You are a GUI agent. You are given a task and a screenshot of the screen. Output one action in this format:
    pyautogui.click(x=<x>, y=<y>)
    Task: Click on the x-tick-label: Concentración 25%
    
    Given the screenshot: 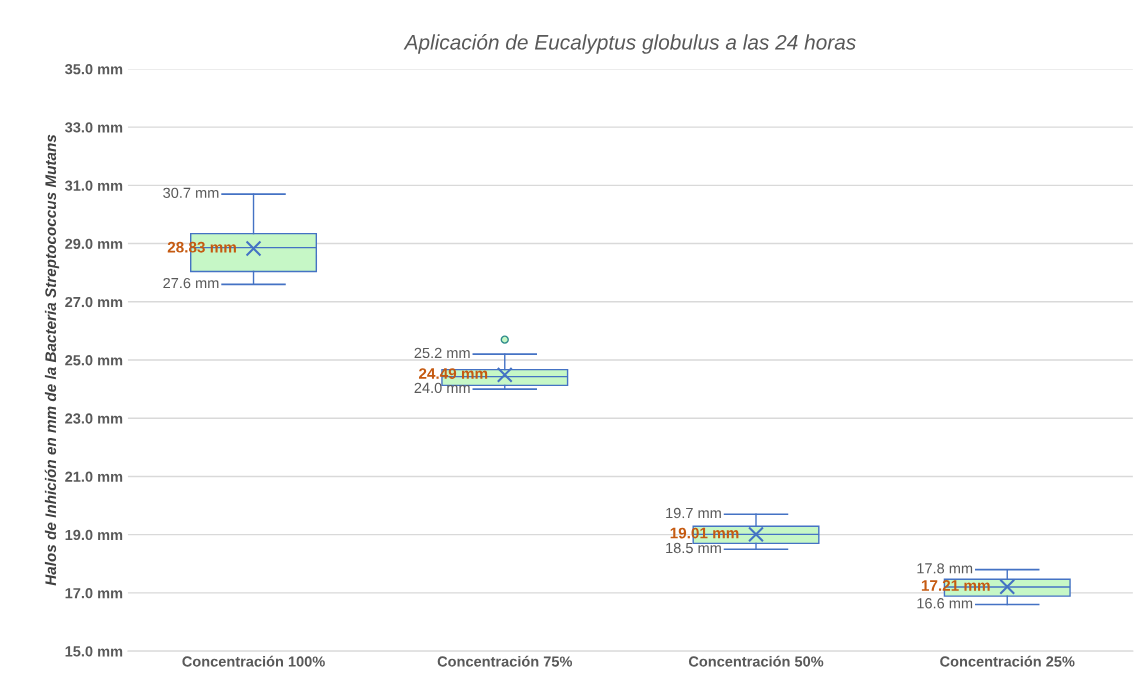 What is the action you would take?
    pyautogui.click(x=1007, y=661)
    